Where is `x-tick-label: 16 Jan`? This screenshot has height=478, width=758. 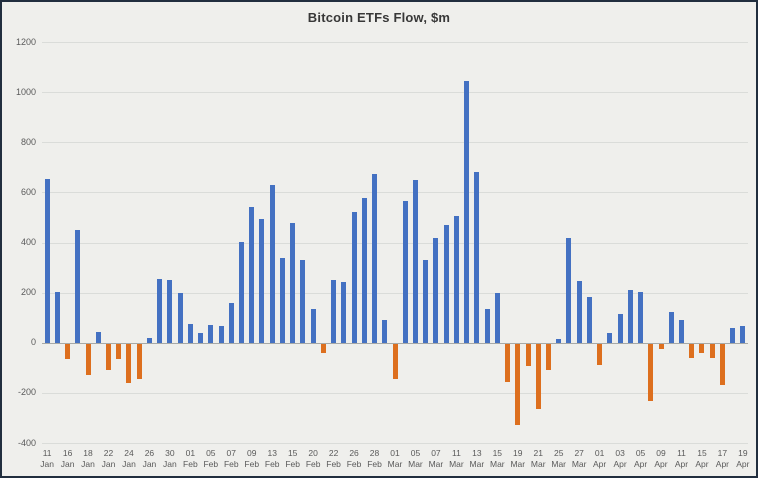
x-tick-label: 16 Jan is located at coordinates (67, 459).